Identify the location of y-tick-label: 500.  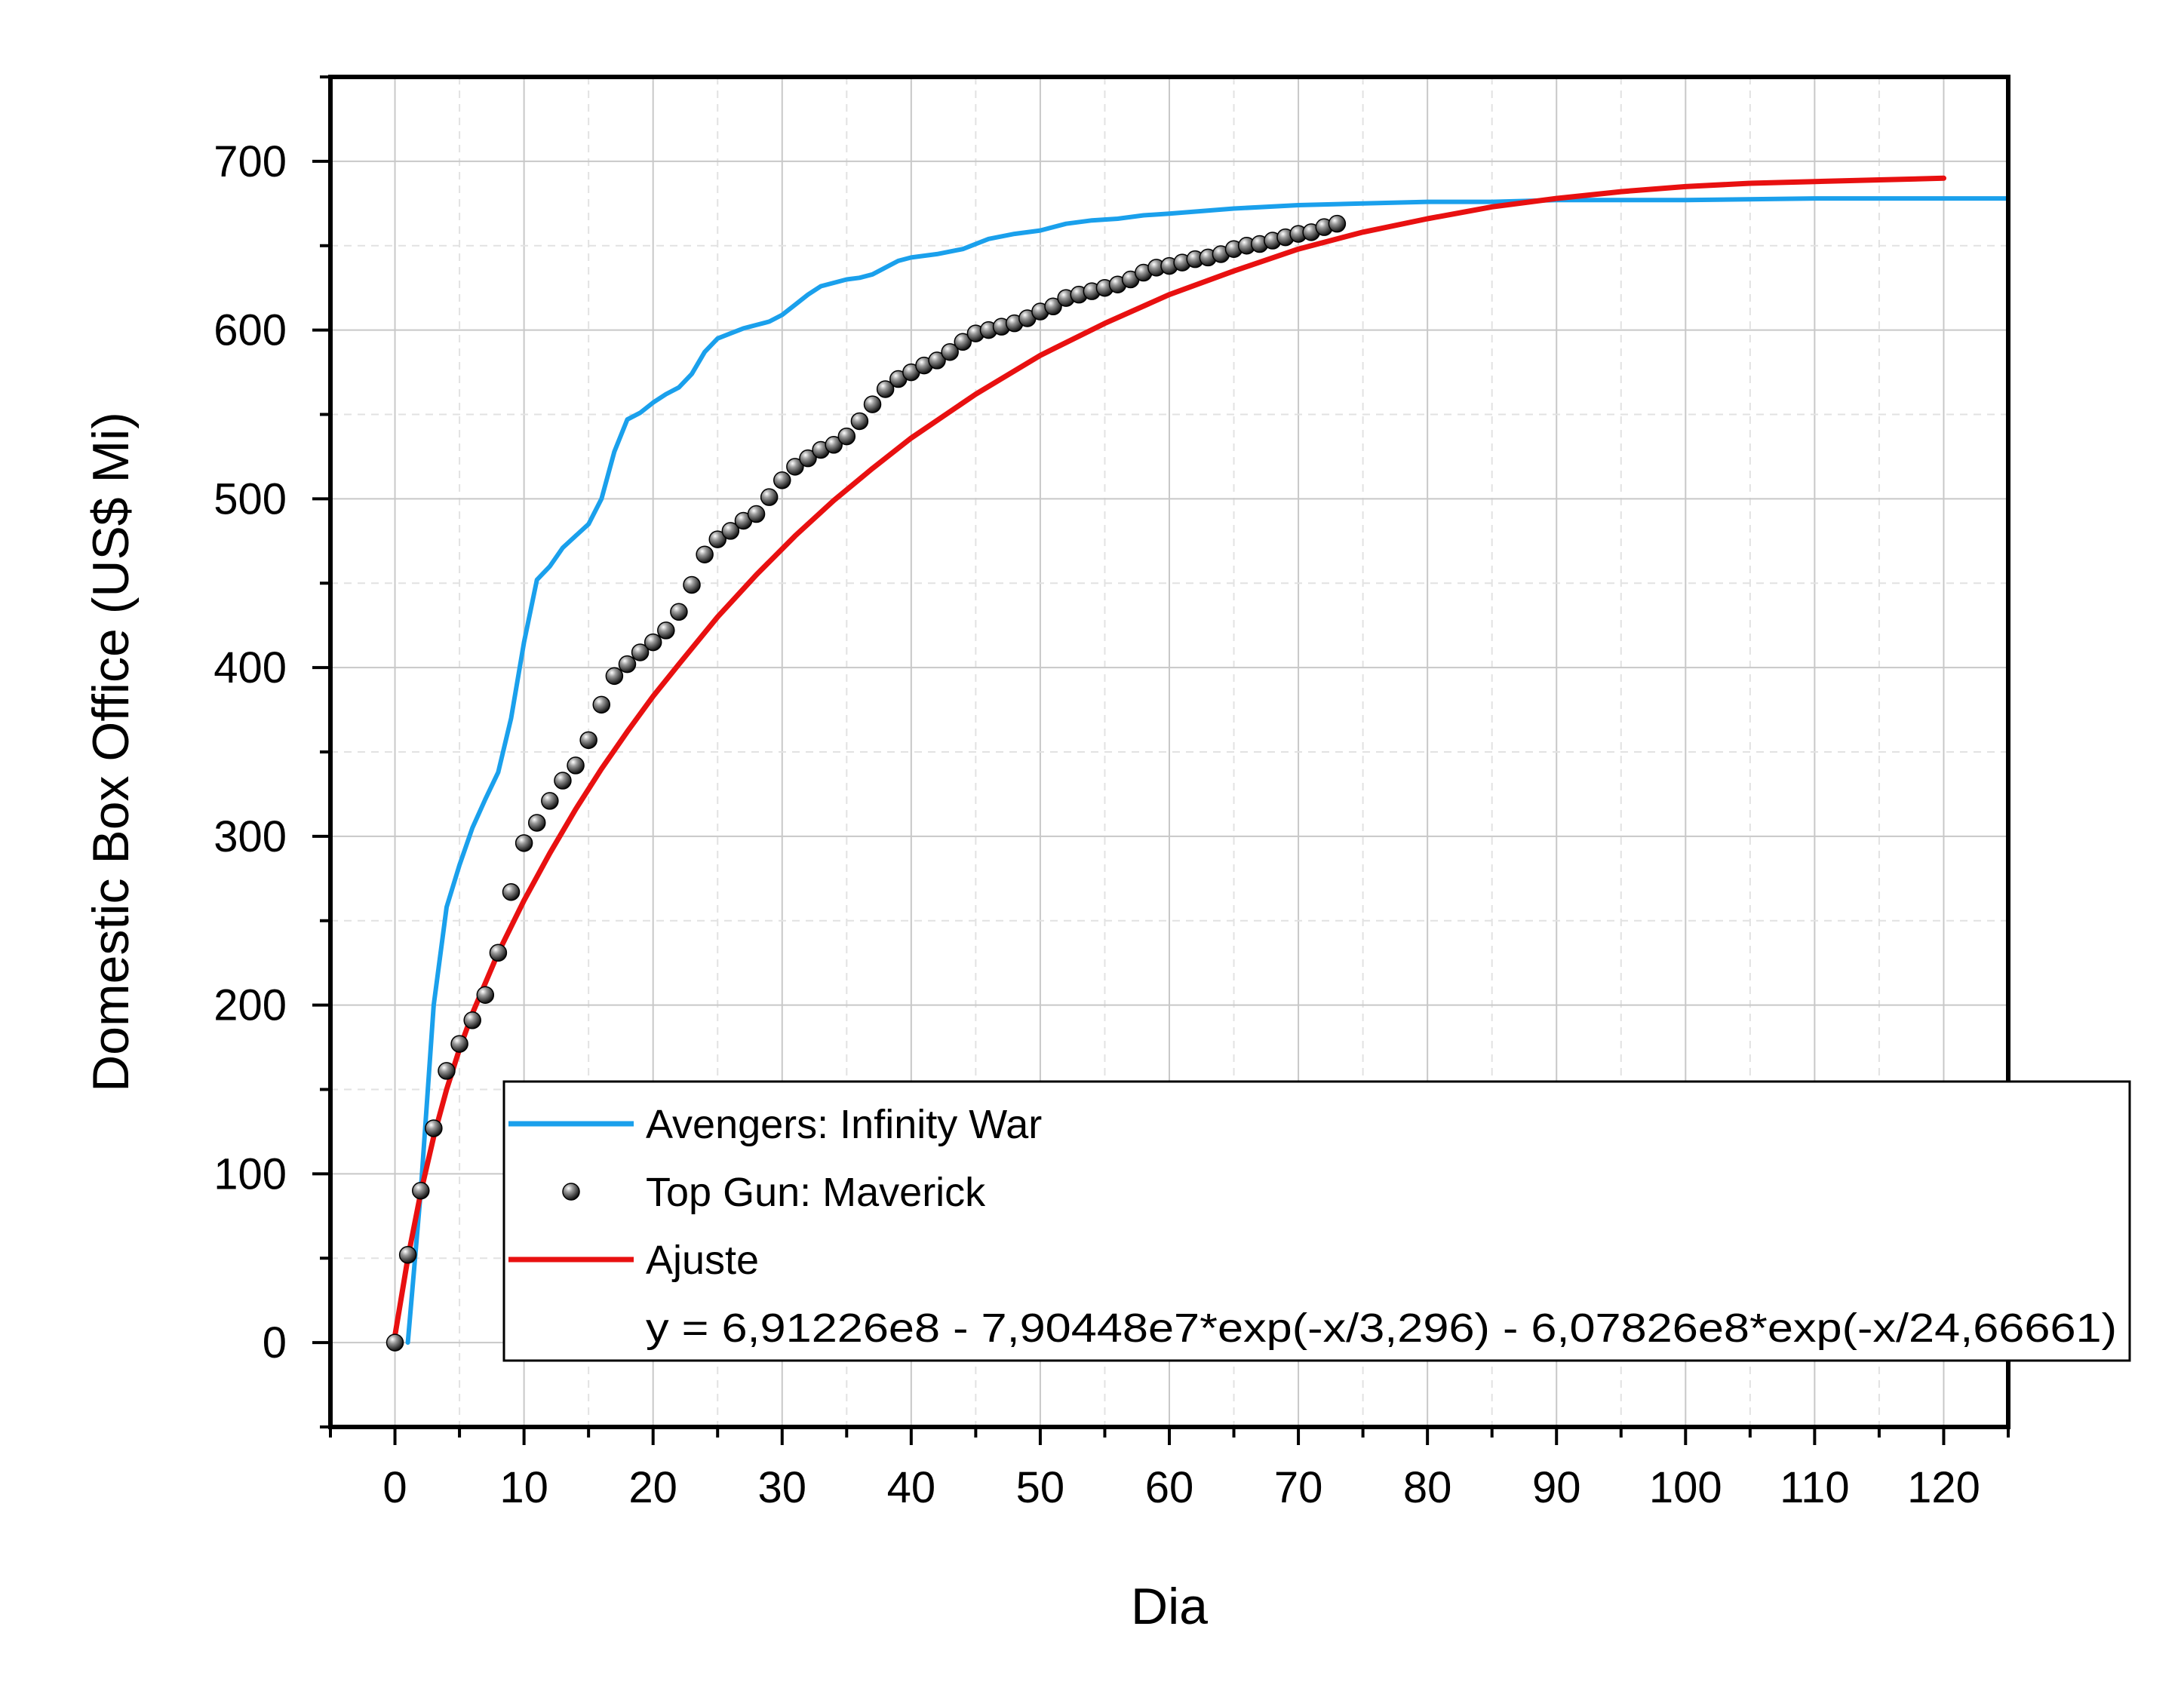
(250, 499).